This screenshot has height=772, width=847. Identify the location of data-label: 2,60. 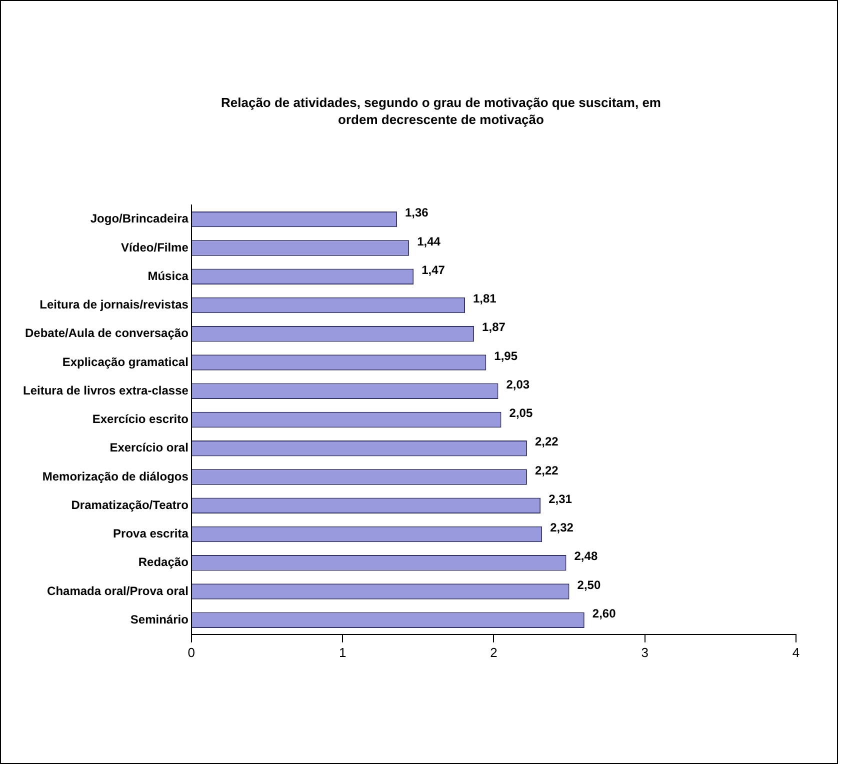
(604, 613).